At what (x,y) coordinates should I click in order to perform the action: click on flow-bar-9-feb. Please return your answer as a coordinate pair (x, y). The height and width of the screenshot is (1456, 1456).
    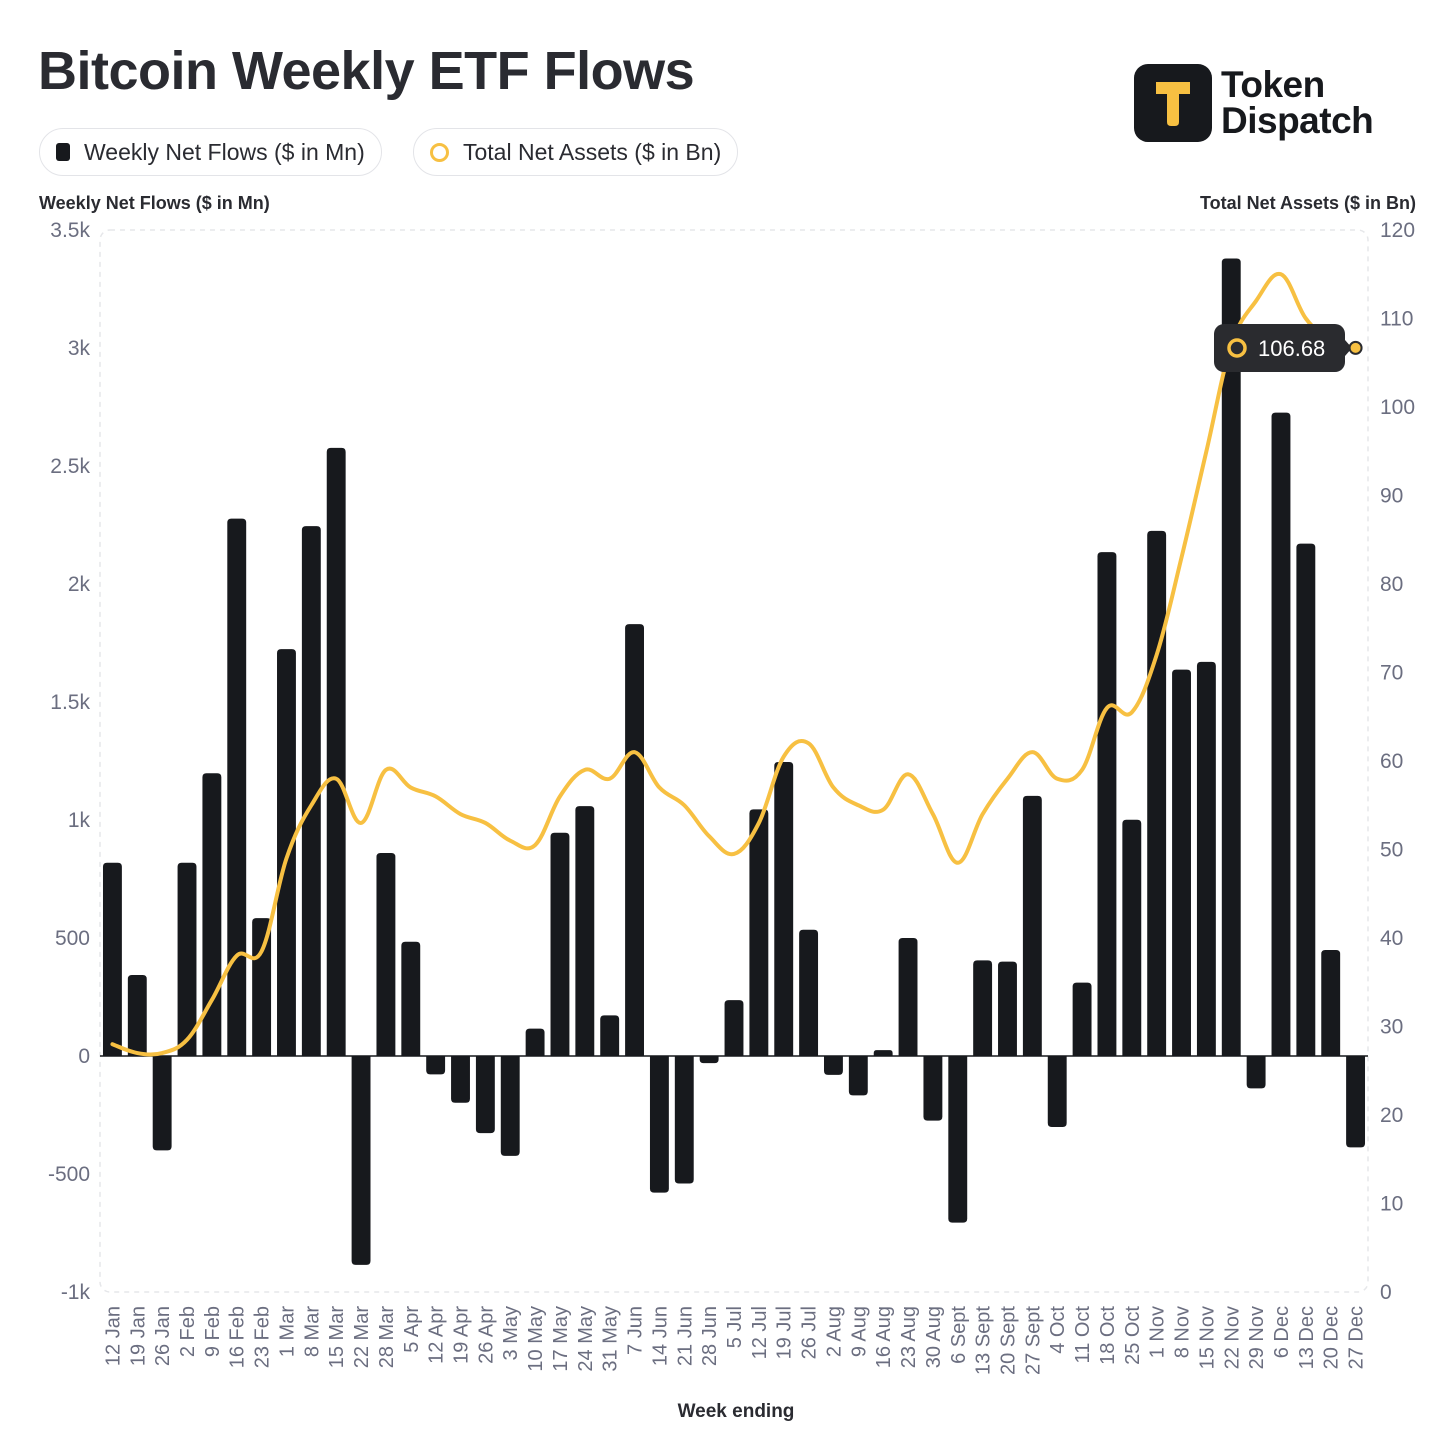
    Looking at the image, I should click on (212, 914).